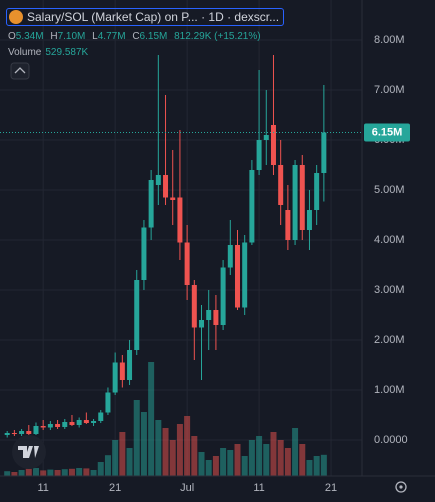 Image resolution: width=435 pixels, height=502 pixels. I want to click on volume-title: Volume, so click(25, 52).